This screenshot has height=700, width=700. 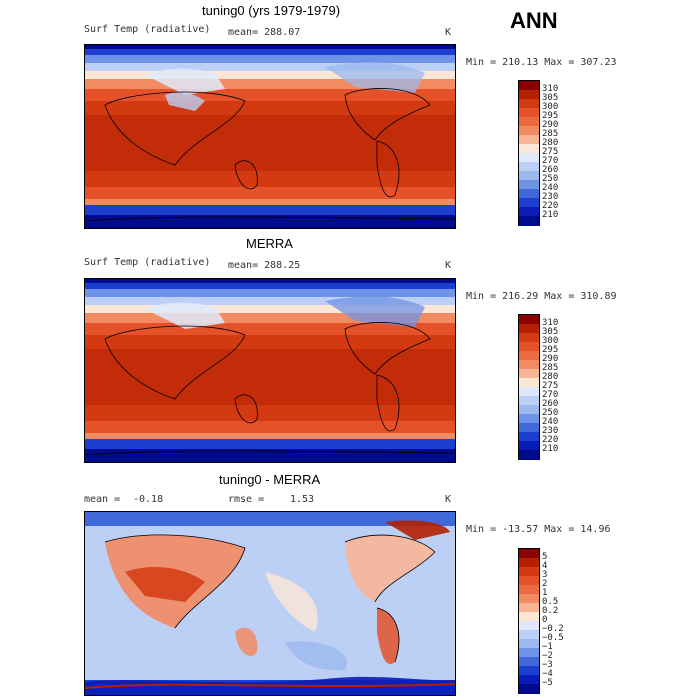 I want to click on panel1-colorbar-swatches, so click(x=529, y=153).